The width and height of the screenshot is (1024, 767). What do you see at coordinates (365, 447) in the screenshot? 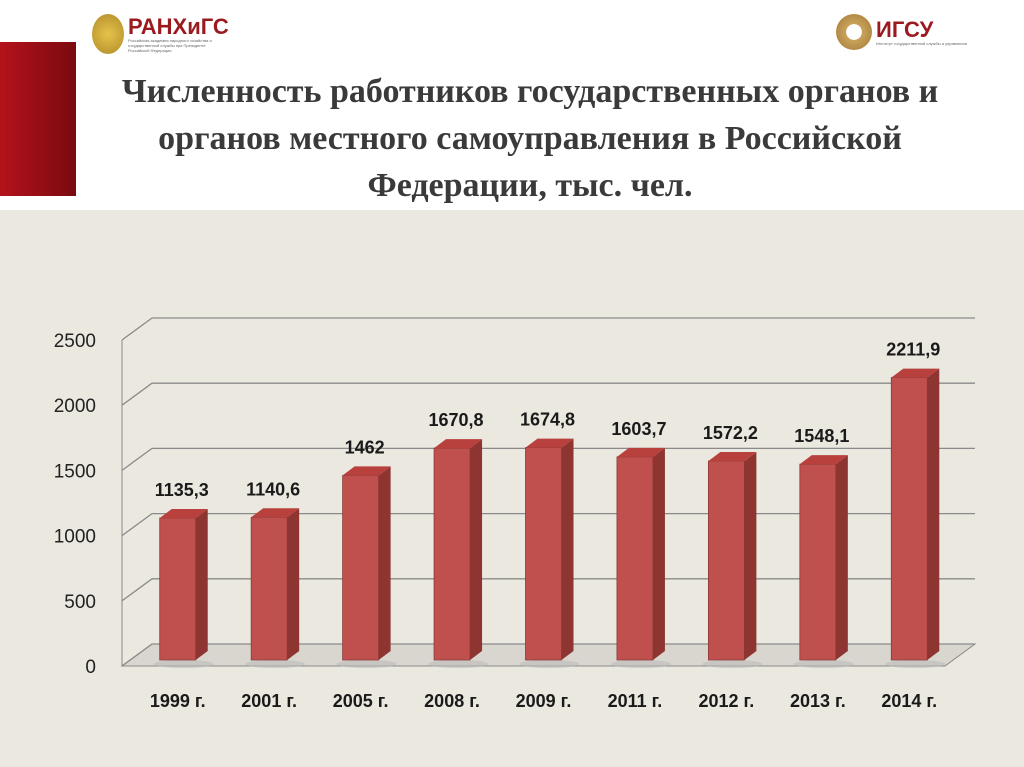
I see `data-label: 1462` at bounding box center [365, 447].